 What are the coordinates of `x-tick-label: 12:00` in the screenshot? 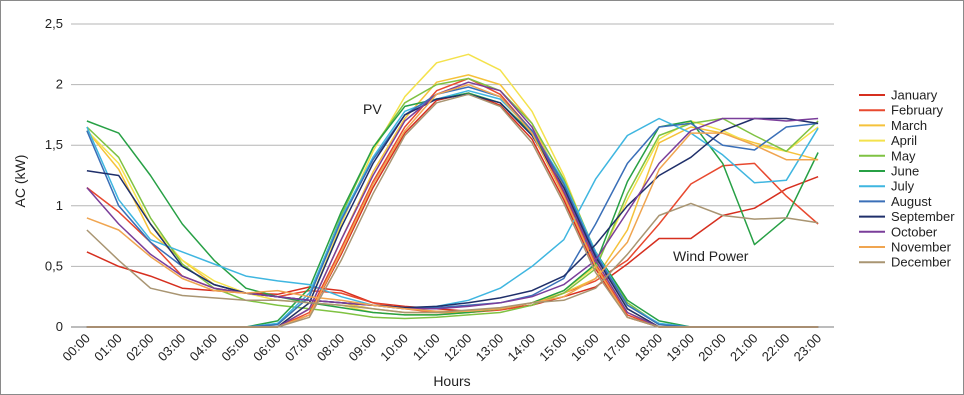 It's located at (458, 348).